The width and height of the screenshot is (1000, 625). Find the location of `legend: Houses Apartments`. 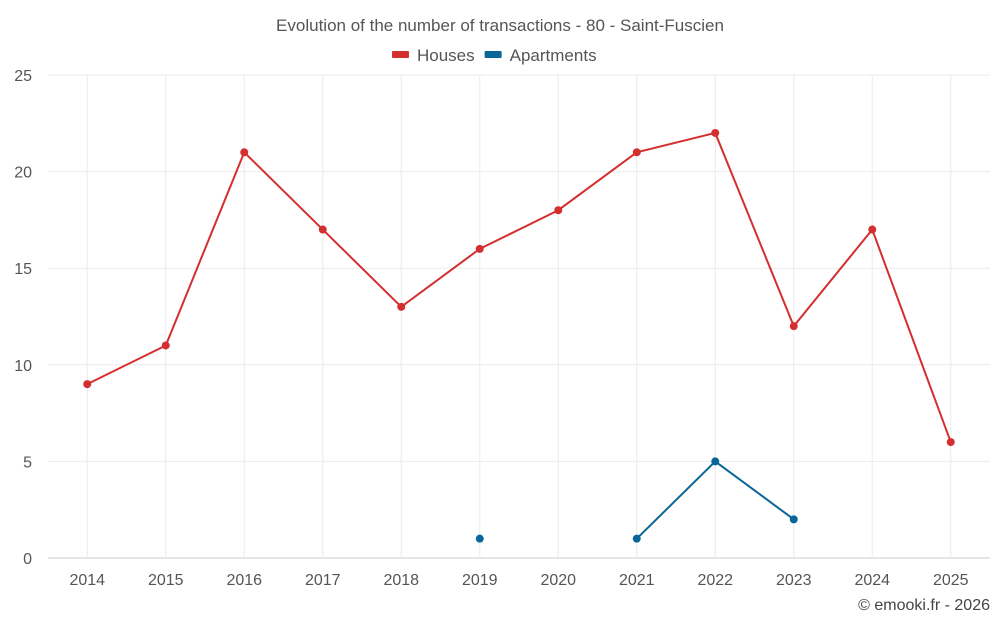

legend: Houses Apartments is located at coordinates (494, 55).